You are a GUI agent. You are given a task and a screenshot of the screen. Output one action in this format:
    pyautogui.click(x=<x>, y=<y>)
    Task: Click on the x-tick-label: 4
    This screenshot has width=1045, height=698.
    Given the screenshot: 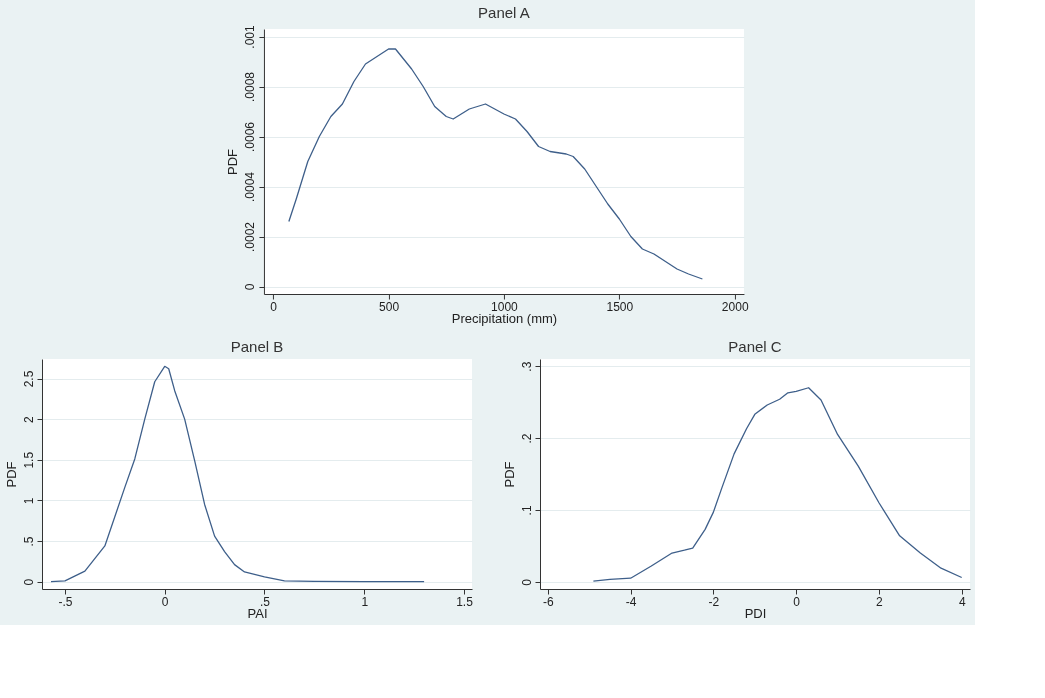 What is the action you would take?
    pyautogui.click(x=962, y=601)
    